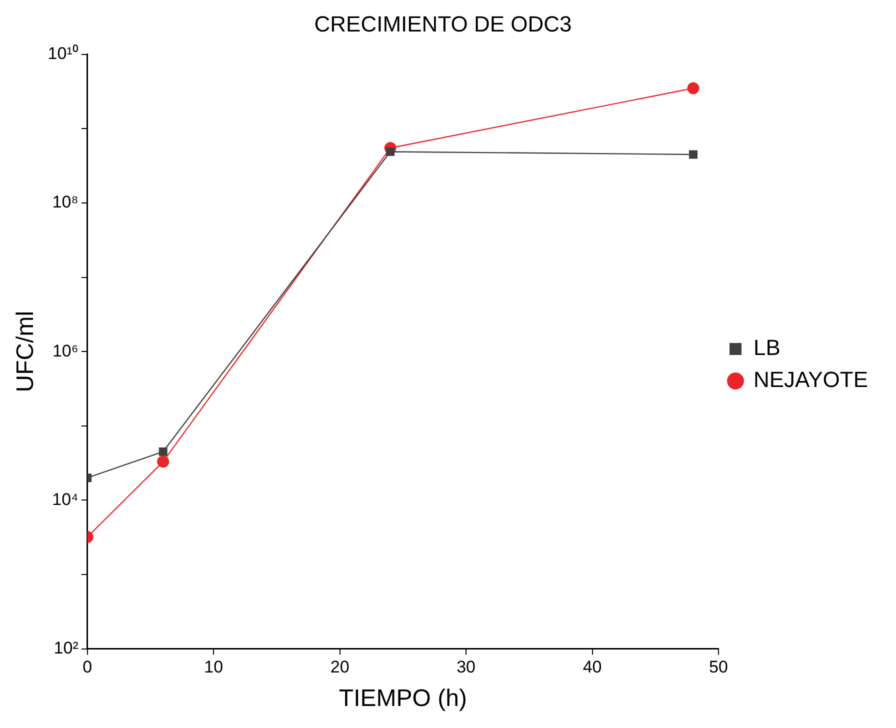 The width and height of the screenshot is (896, 728). What do you see at coordinates (65, 350) in the screenshot?
I see `y-tick-label: 10⁶` at bounding box center [65, 350].